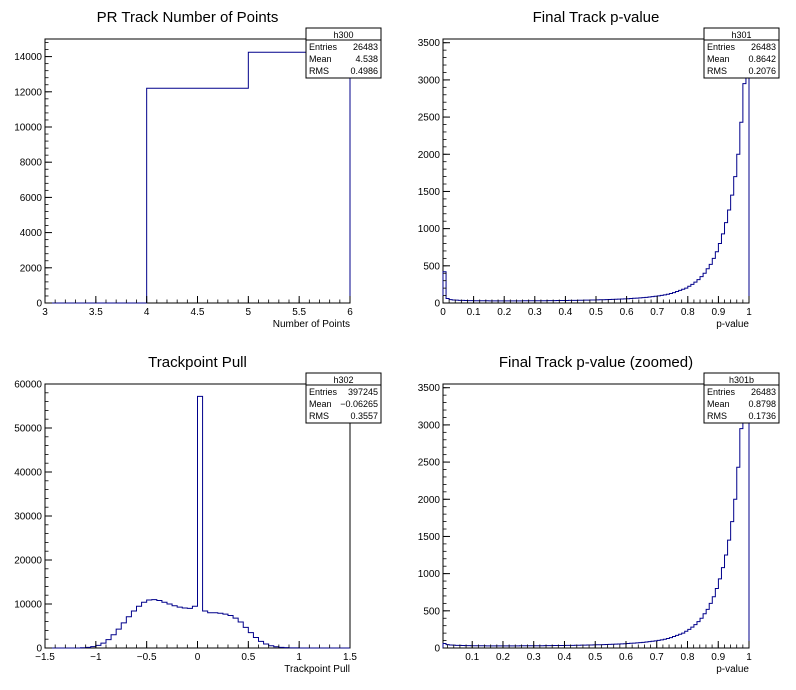 The image size is (796, 690). What do you see at coordinates (28, 473) in the screenshot?
I see `y-tick-label: 40000` at bounding box center [28, 473].